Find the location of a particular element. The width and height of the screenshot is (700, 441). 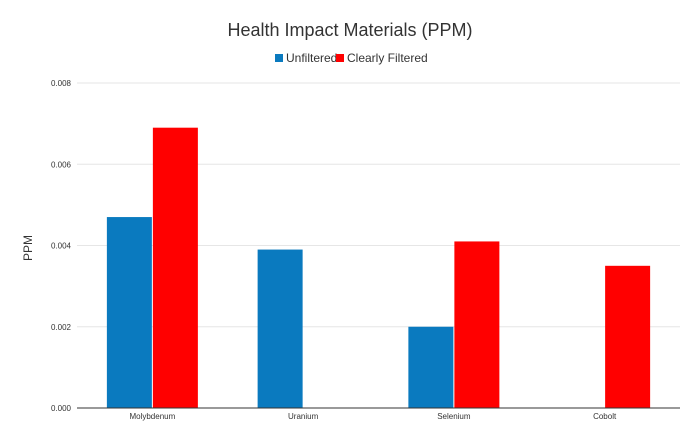

chart-title: Health Impact Materials (PPM) is located at coordinates (349, 30).